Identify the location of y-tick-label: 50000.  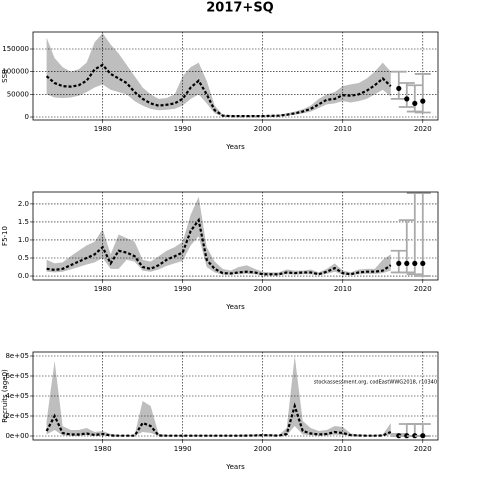
(18, 94).